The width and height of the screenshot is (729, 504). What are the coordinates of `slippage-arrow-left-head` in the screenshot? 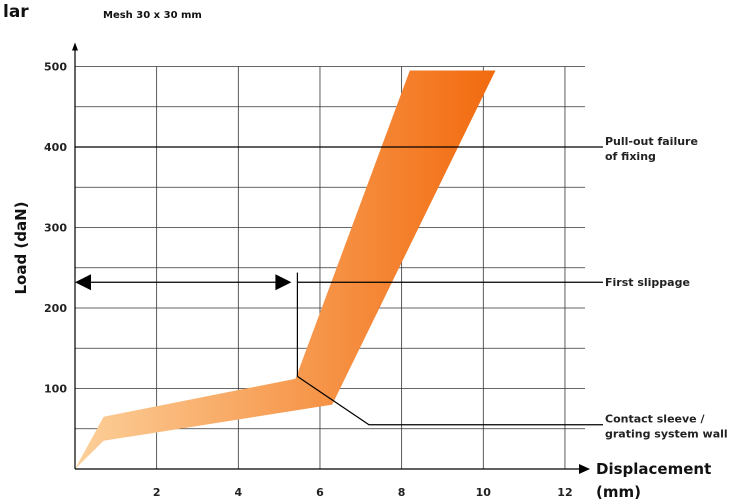 It's located at (83, 282).